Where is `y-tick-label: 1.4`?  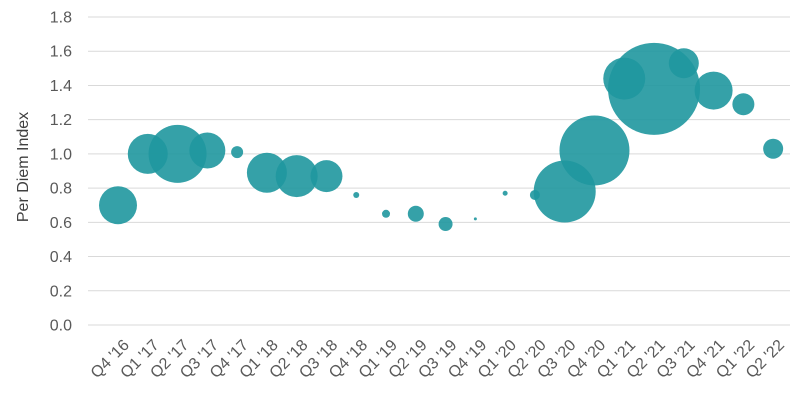 y-tick-label: 1.4 is located at coordinates (61, 86).